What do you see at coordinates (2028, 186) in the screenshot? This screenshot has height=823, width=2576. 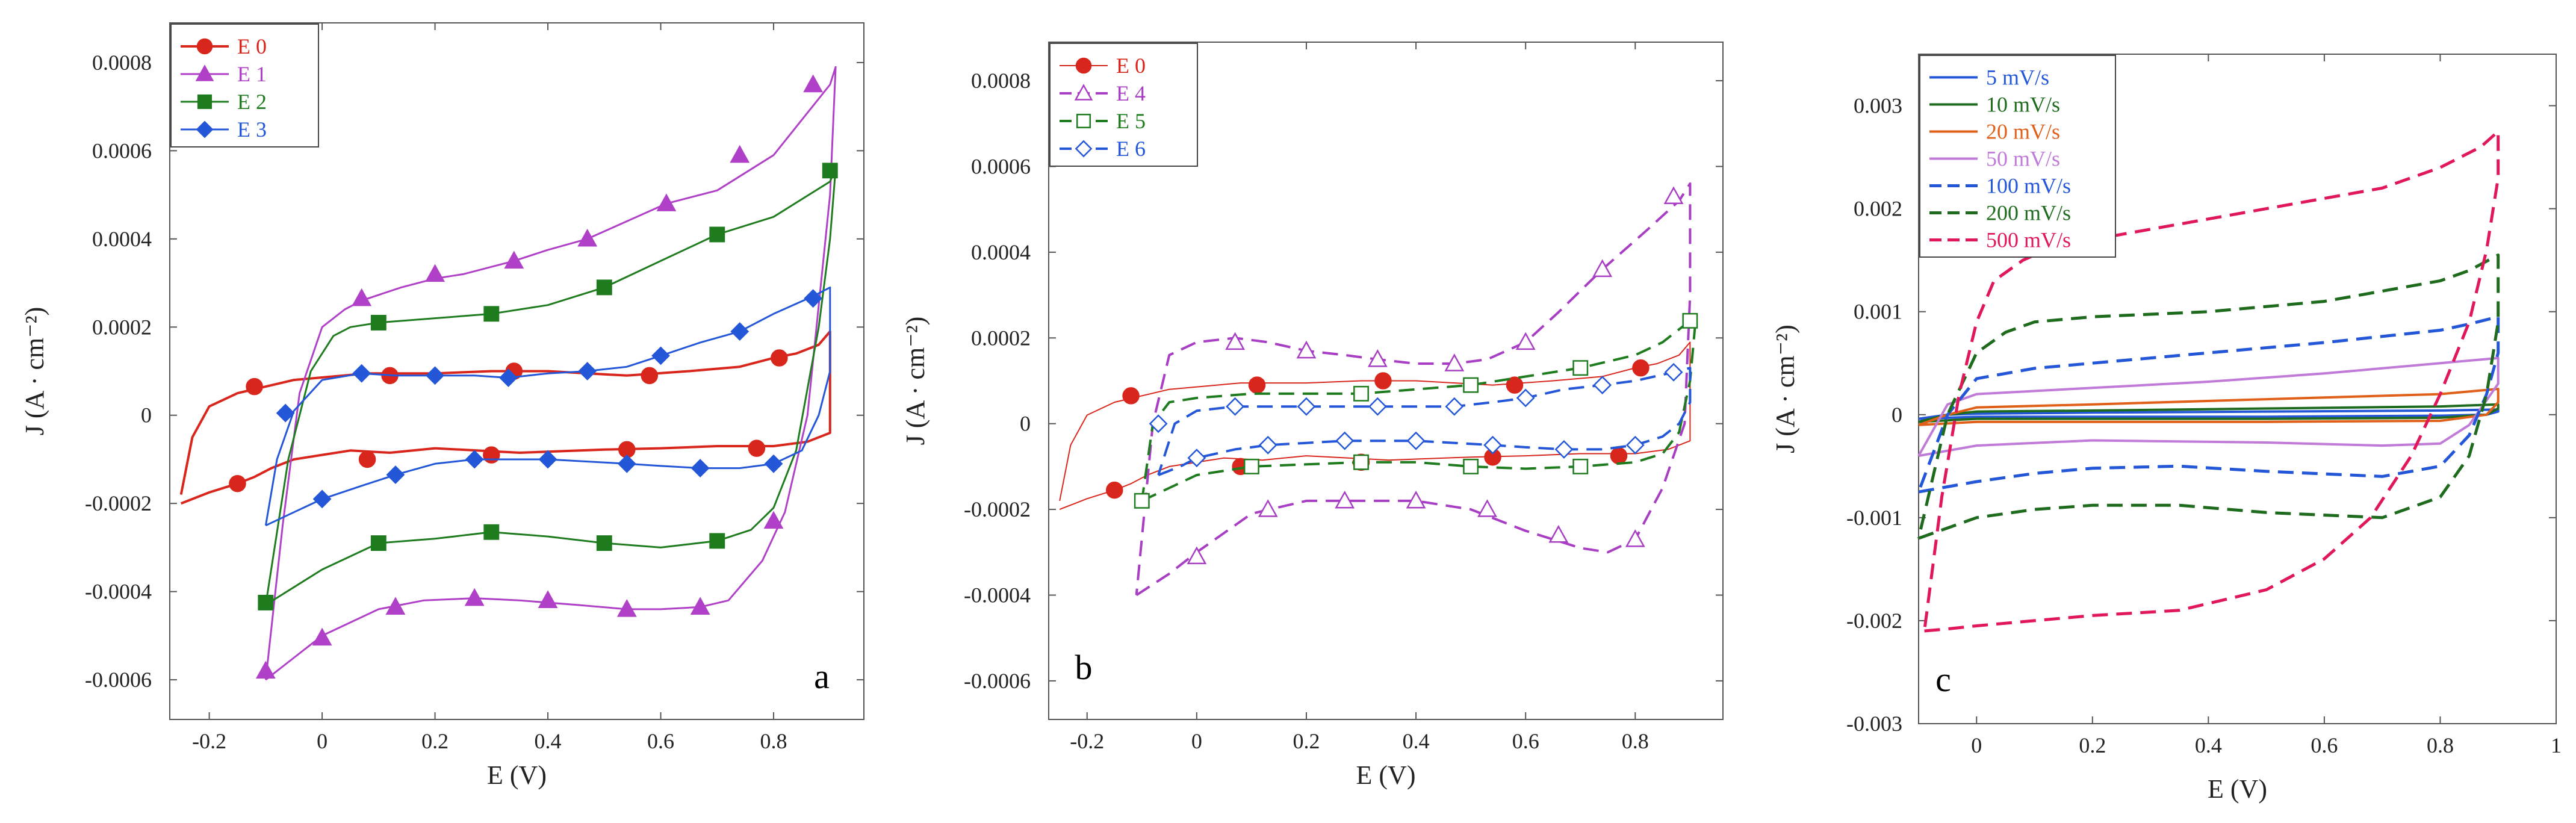 I see `legend-label-4: 100 mV/s` at bounding box center [2028, 186].